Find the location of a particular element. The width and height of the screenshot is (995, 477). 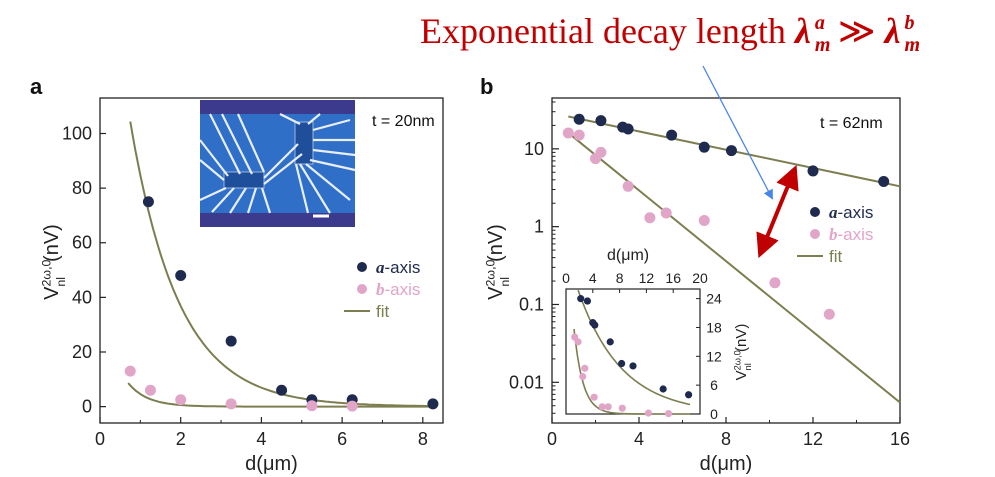

x-axis-label: d(μm) is located at coordinates (726, 464).